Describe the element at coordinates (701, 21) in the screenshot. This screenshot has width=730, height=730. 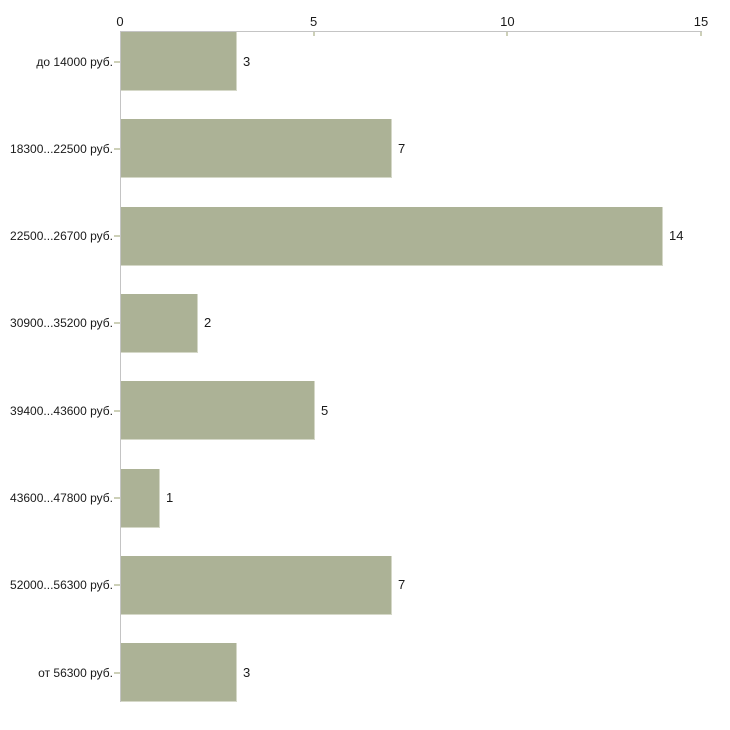
I see `x-tick-label: 15` at that location.